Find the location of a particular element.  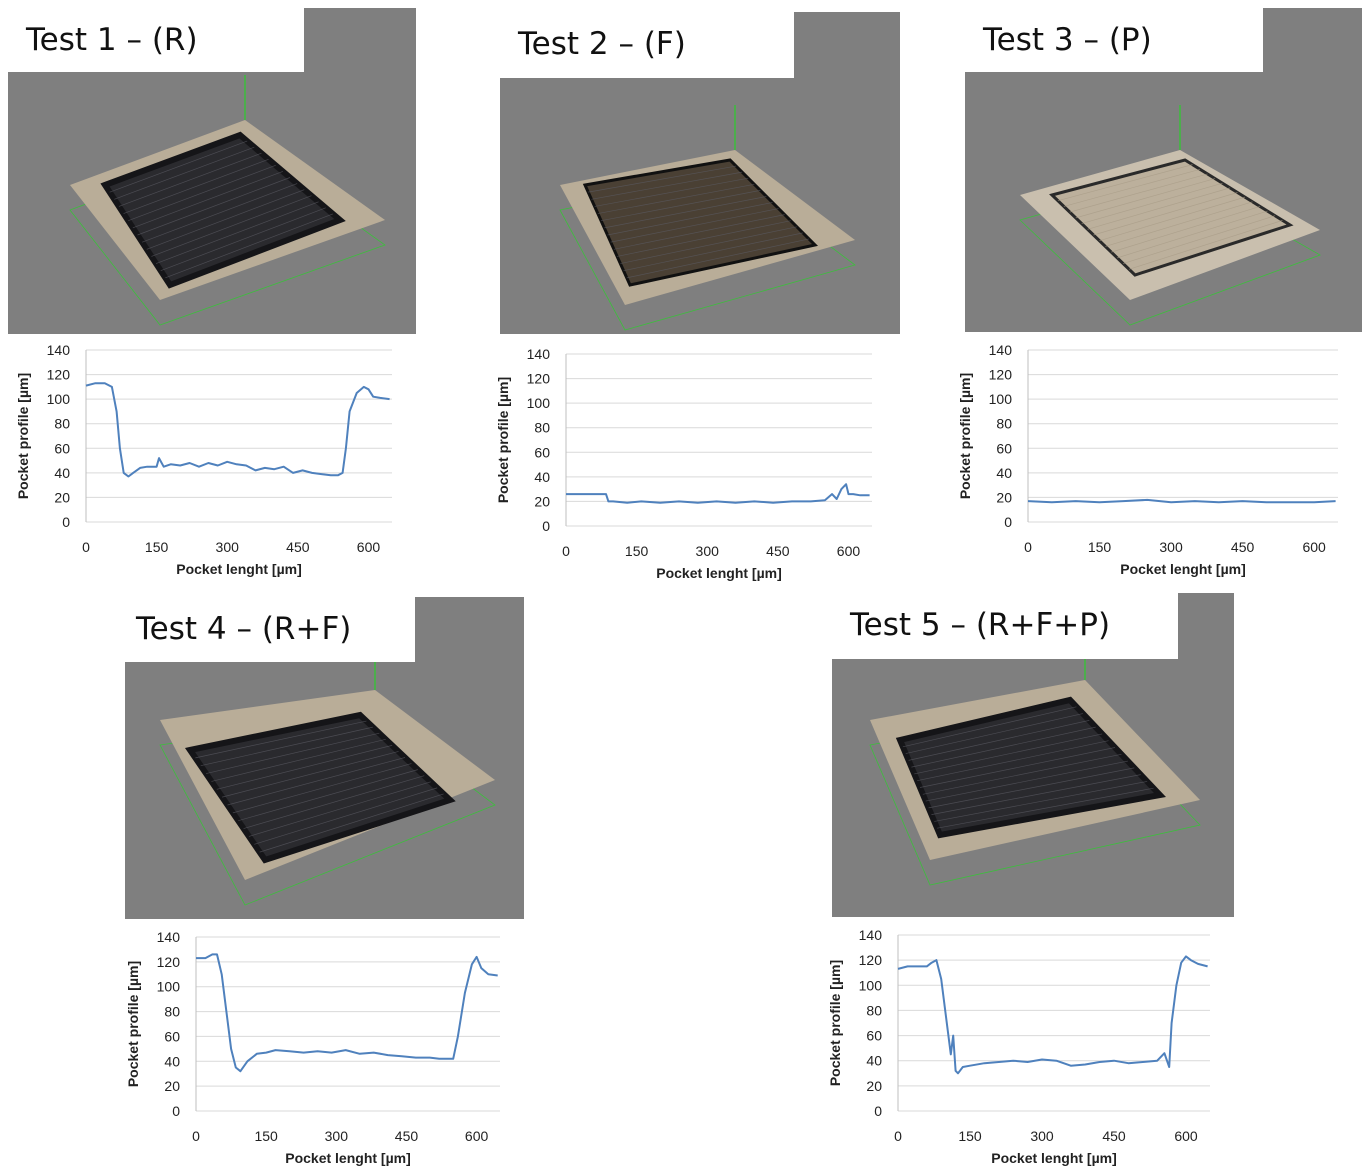

x-tick-label: 150 is located at coordinates (970, 1136).